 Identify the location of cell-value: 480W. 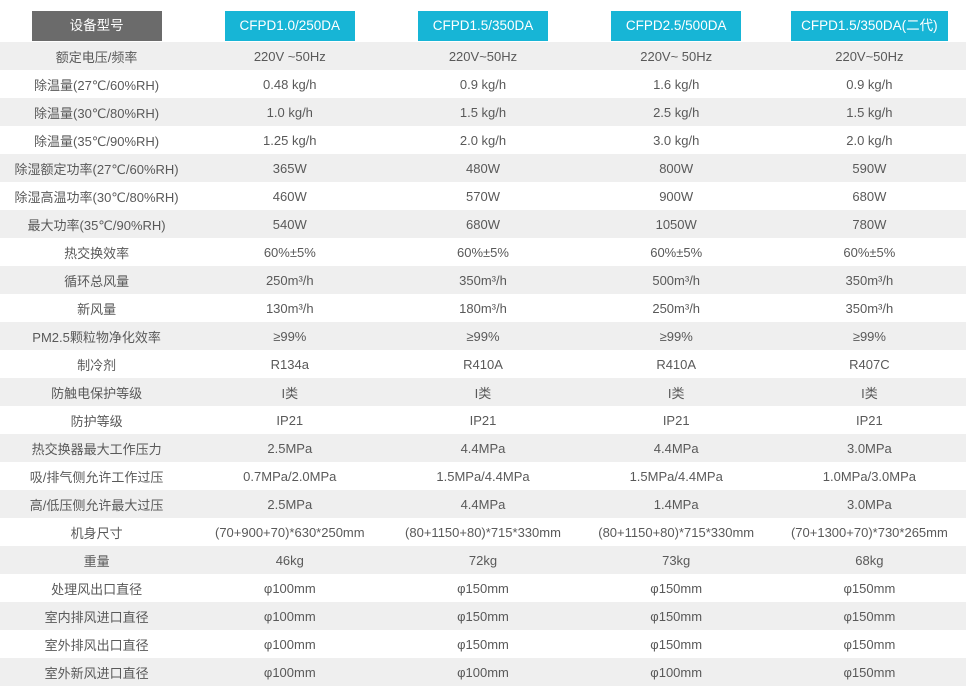
(483, 168).